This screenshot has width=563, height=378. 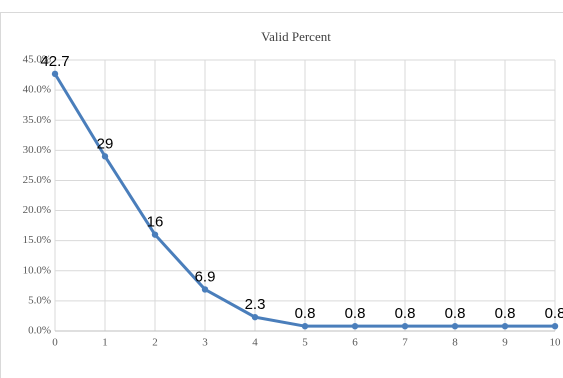 What do you see at coordinates (405, 343) in the screenshot?
I see `x-tick-label: 7` at bounding box center [405, 343].